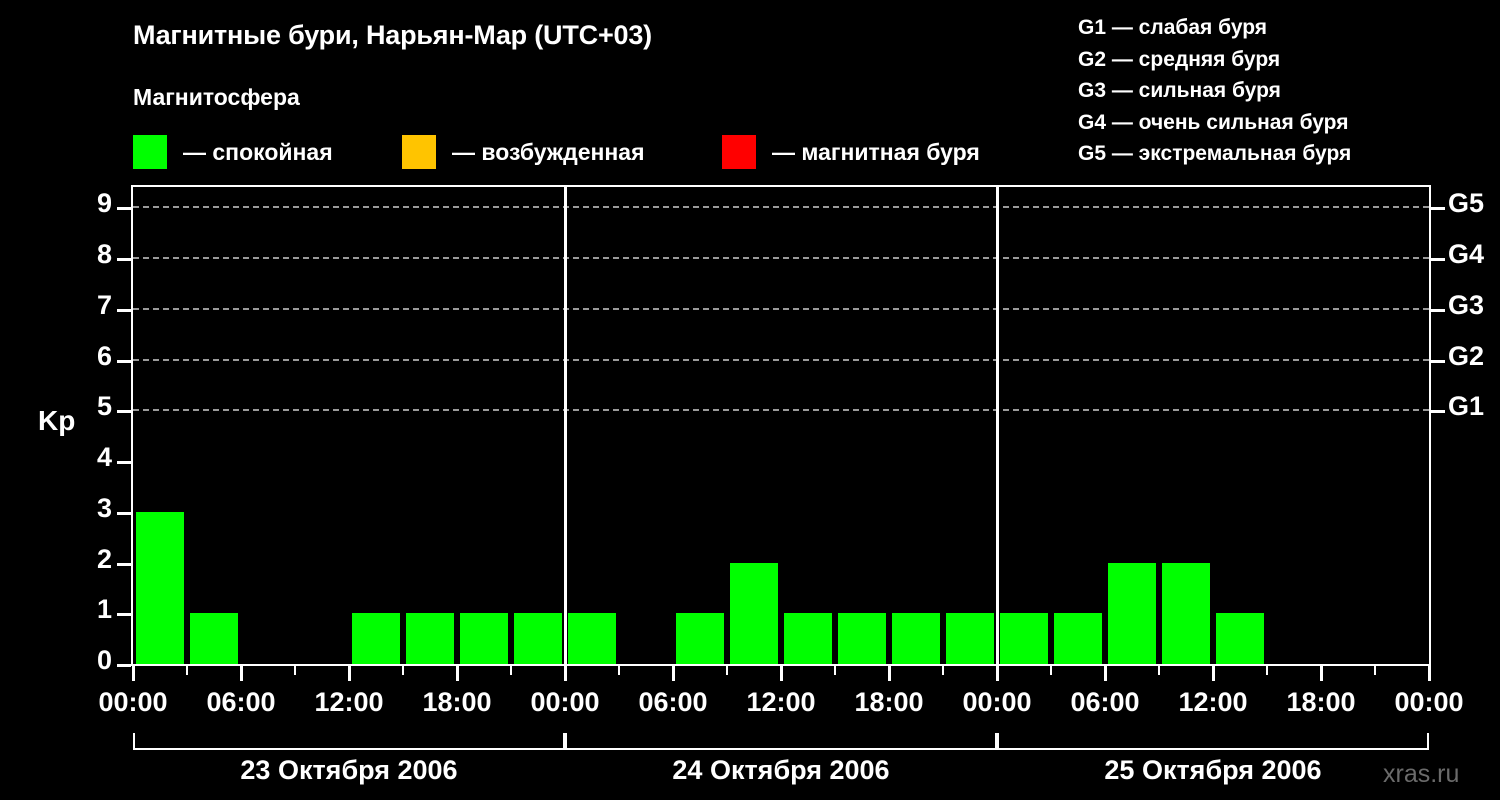  I want to click on calm-swatch-icon, so click(150, 152).